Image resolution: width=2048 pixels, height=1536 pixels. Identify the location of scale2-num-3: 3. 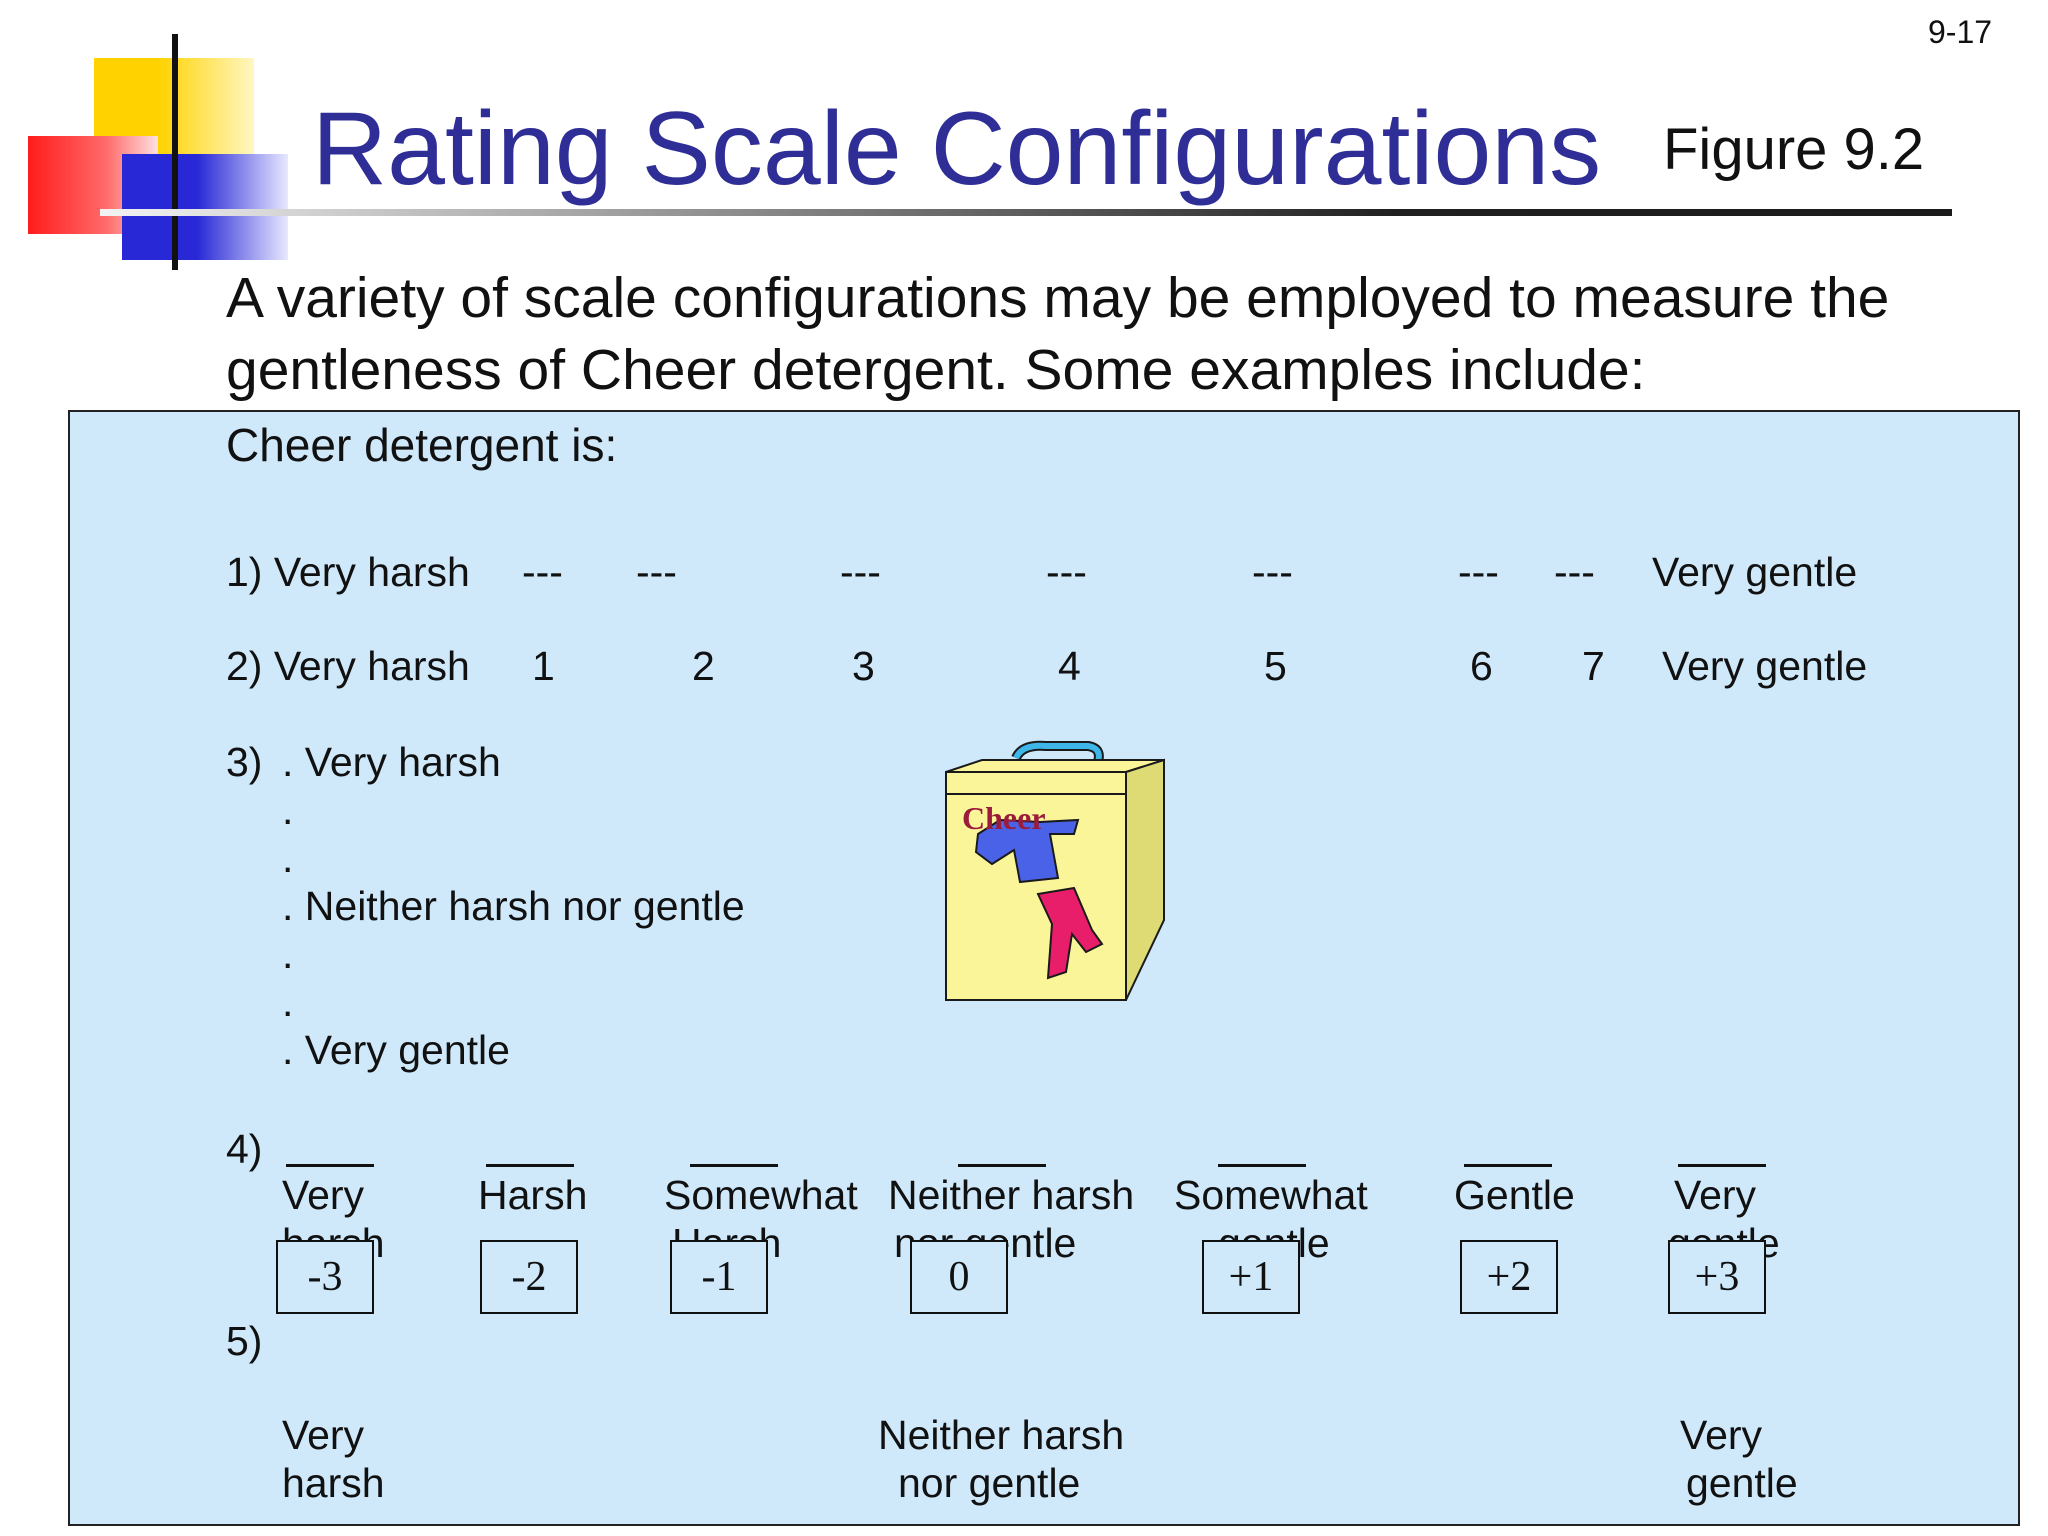
(863, 666).